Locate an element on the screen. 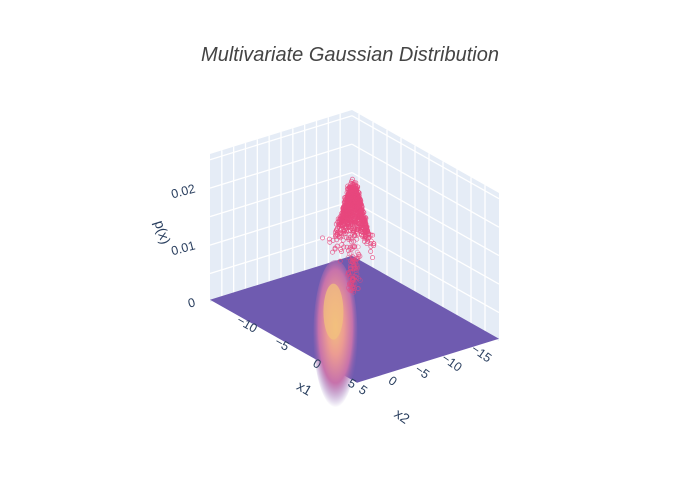 This screenshot has width=700, height=500. z-axis-title: p(x) is located at coordinates (162, 232).